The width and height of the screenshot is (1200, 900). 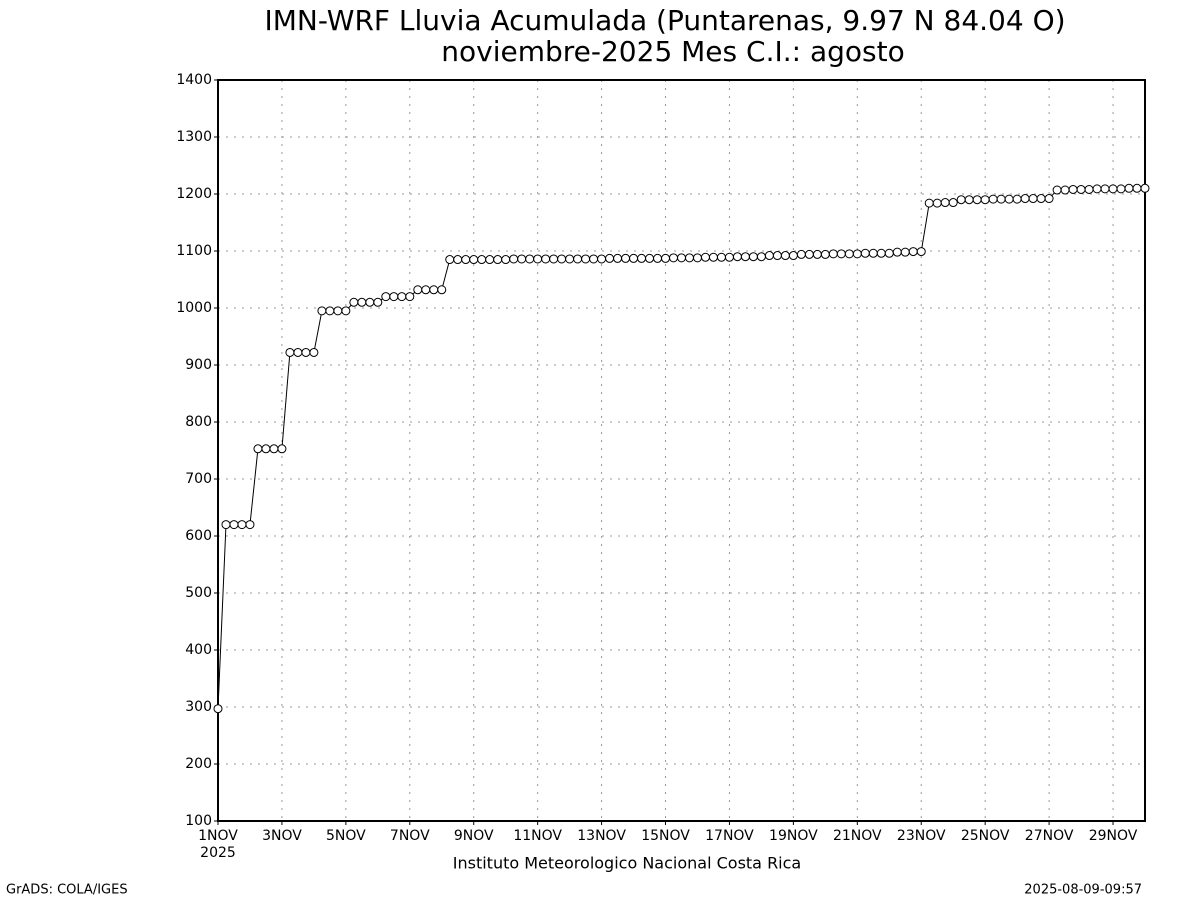 What do you see at coordinates (1049, 836) in the screenshot?
I see `x-tick-label: 27NOV` at bounding box center [1049, 836].